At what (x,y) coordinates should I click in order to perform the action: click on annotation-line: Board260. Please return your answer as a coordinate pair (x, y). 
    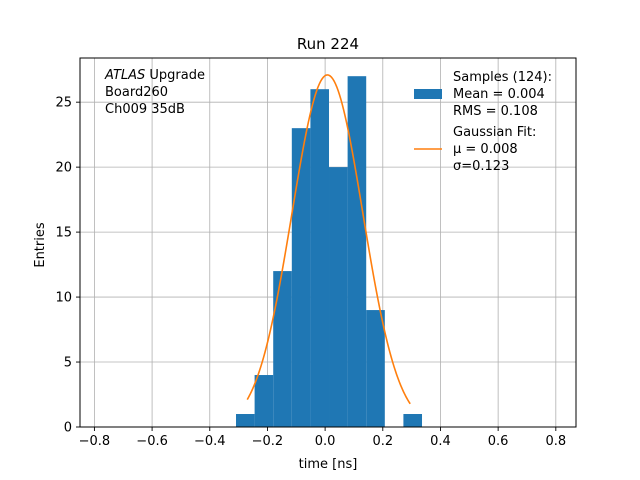
    Looking at the image, I should click on (136, 92).